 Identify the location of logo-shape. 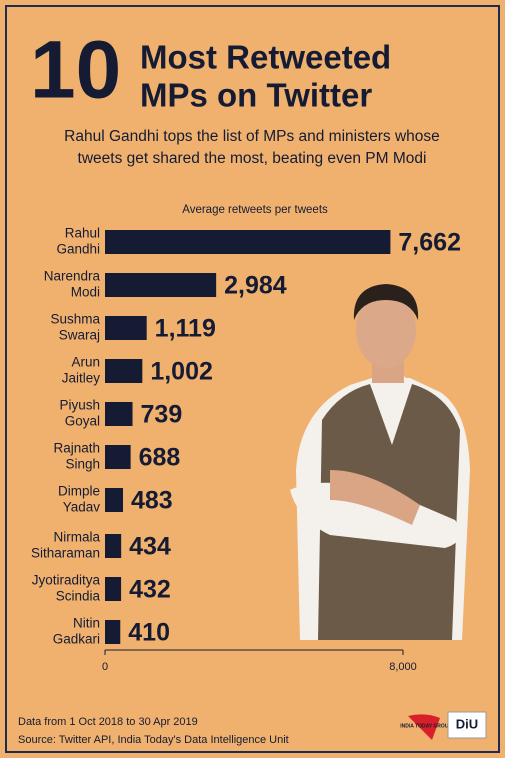
(424, 727).